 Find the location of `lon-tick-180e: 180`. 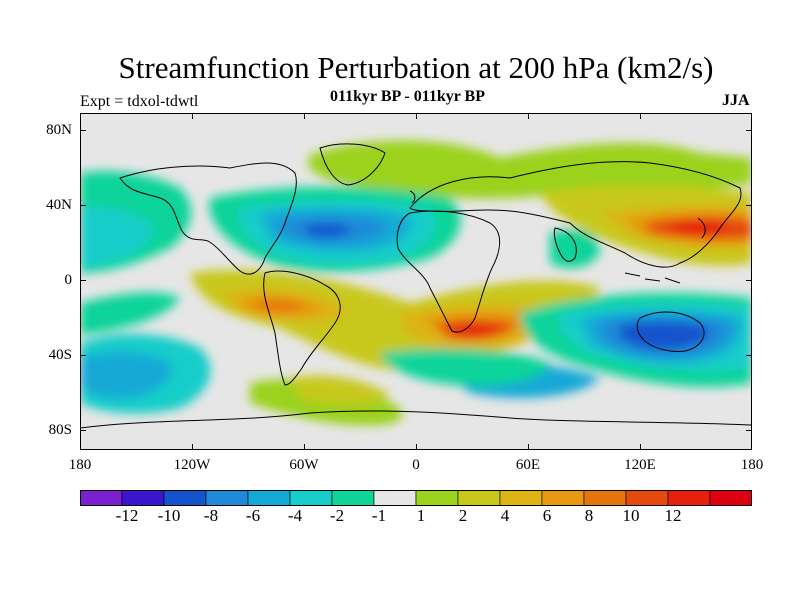

lon-tick-180e: 180 is located at coordinates (752, 465).